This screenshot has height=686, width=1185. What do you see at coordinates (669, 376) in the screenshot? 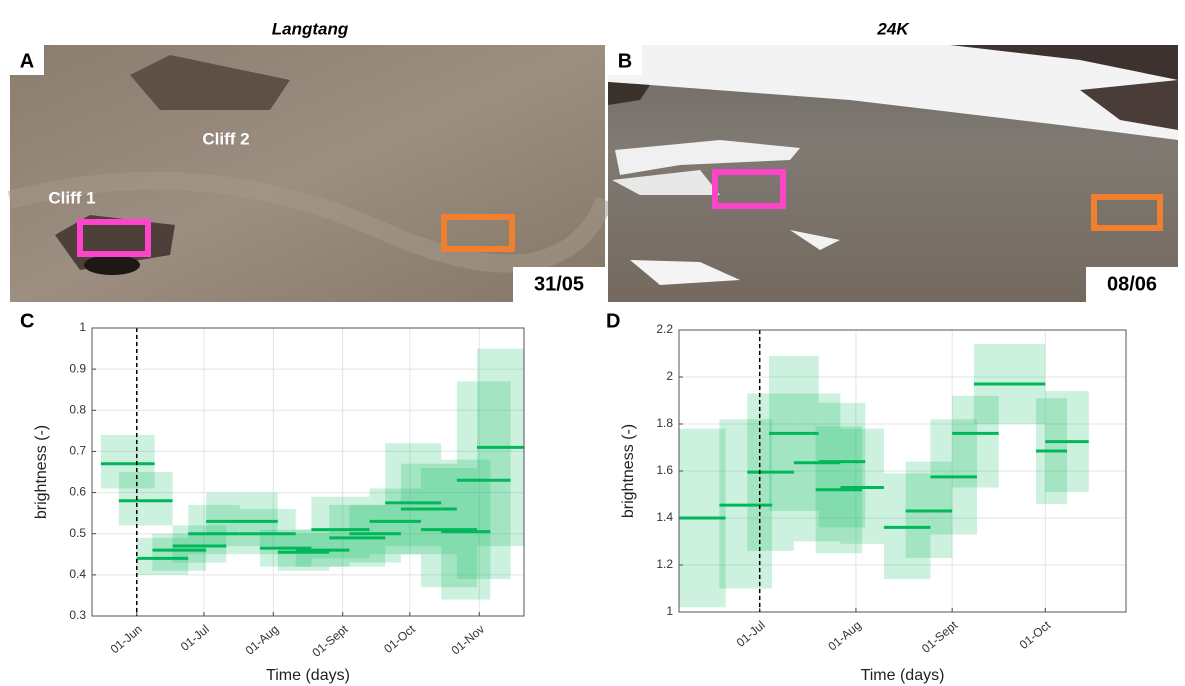
I see `y-tick-label: 2` at bounding box center [669, 376].